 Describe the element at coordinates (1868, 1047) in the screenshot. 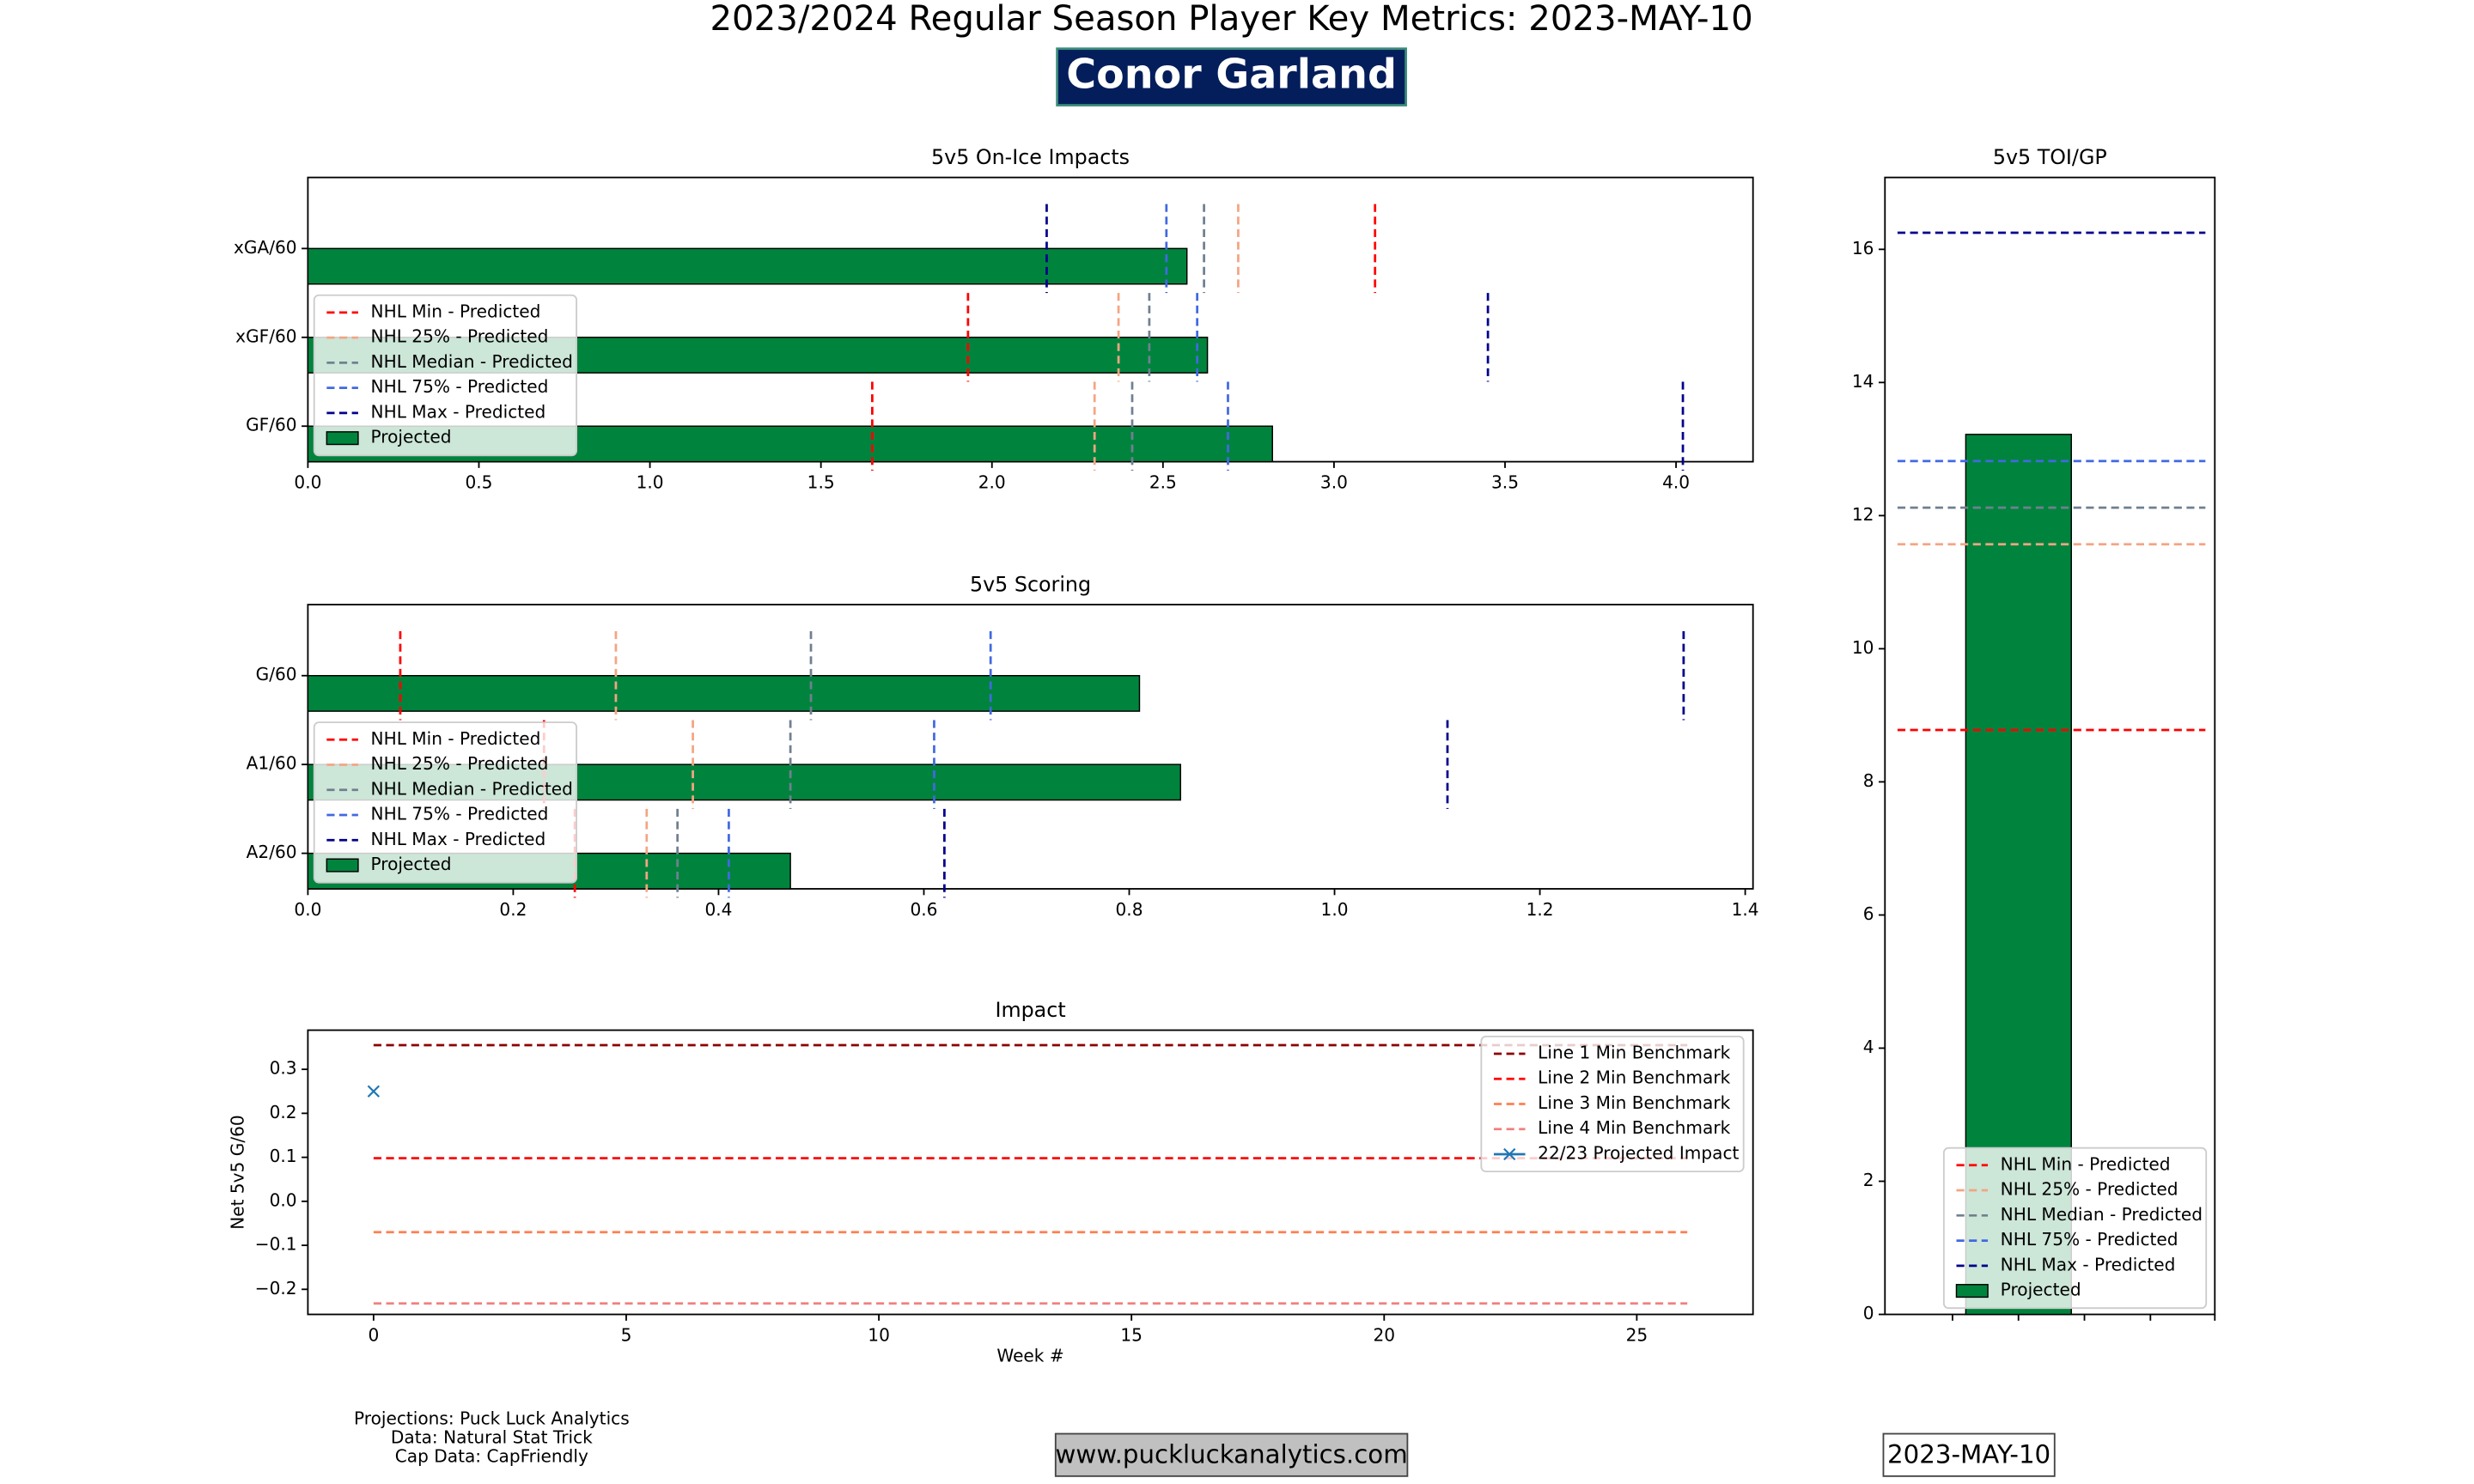

I see `y-tick-label: 4` at that location.